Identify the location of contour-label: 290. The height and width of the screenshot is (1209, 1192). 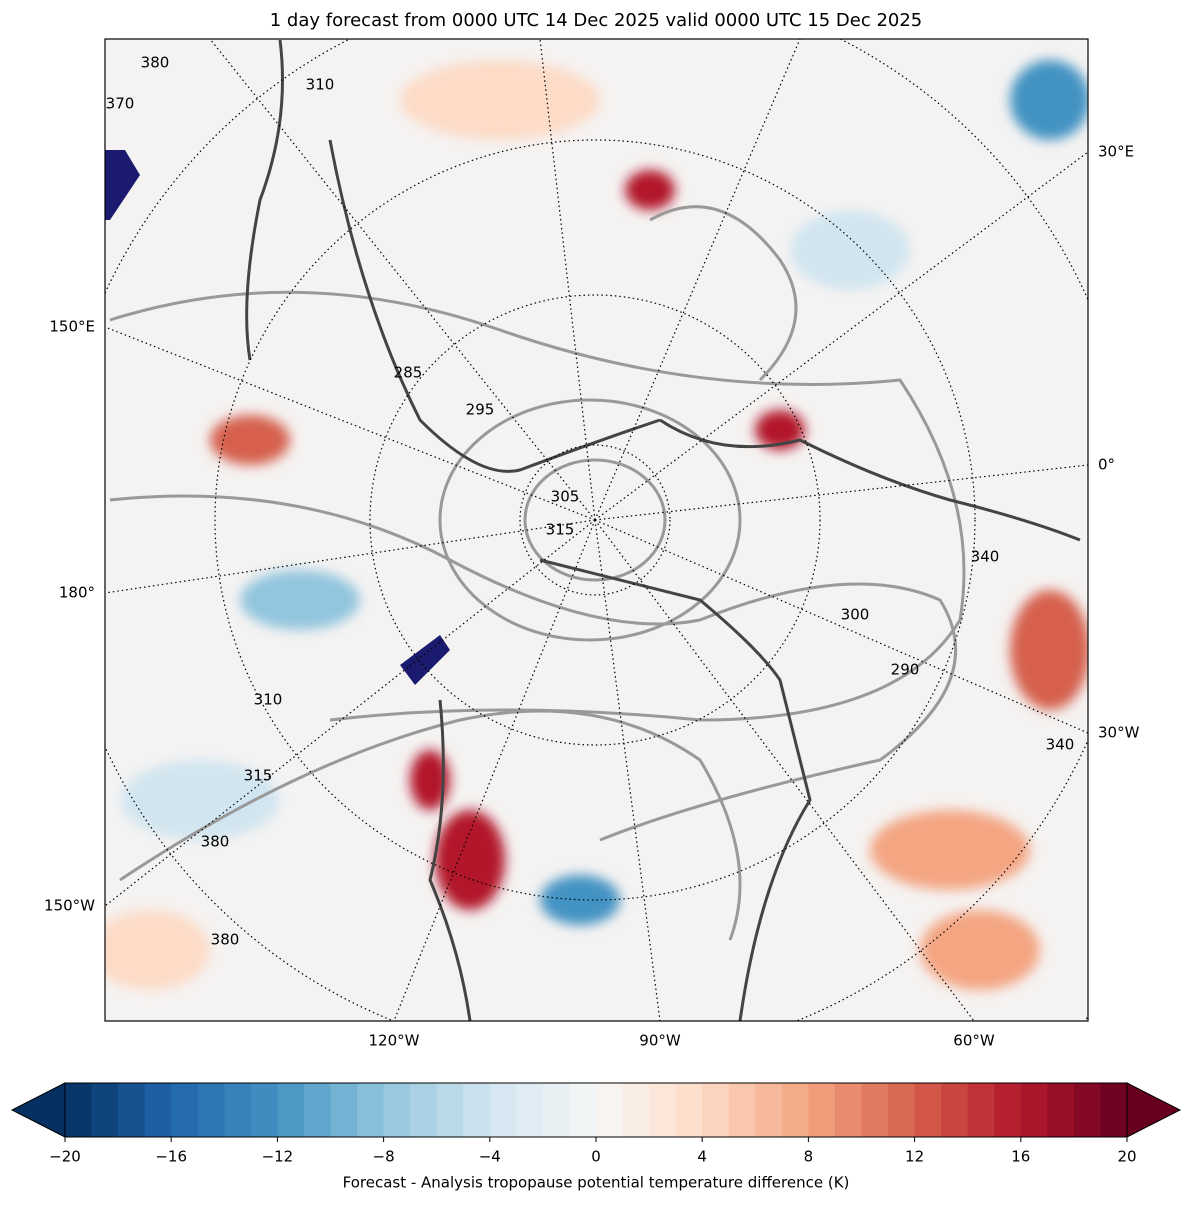
(905, 670).